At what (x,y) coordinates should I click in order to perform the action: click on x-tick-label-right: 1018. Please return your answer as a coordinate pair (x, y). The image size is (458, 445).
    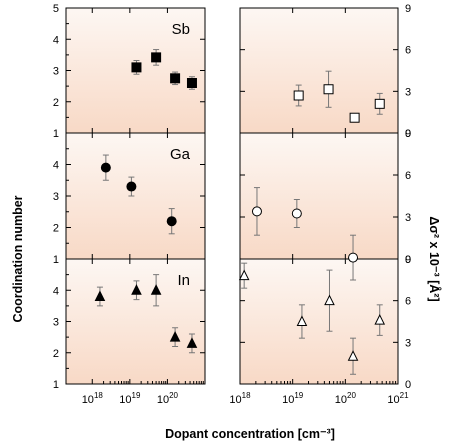
    Looking at the image, I should click on (240, 398).